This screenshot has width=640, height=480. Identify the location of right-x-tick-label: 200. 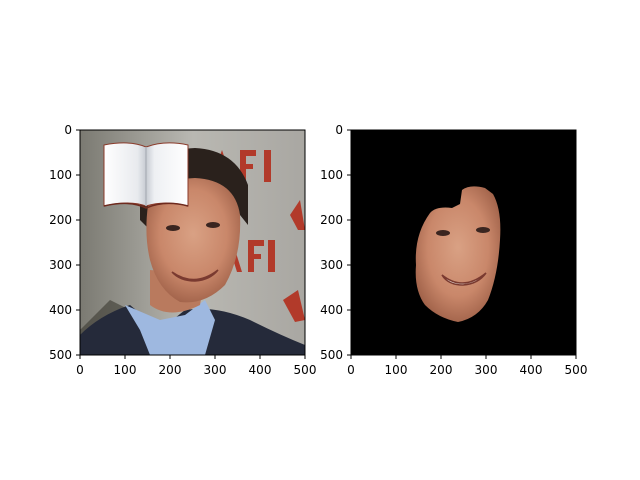
(441, 370).